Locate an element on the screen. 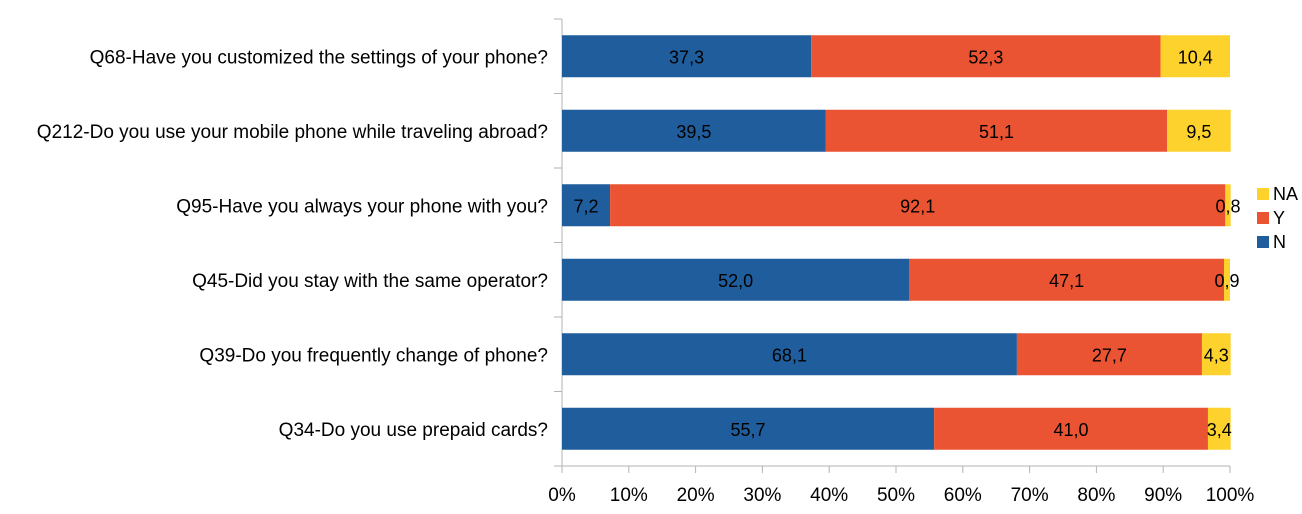 The height and width of the screenshot is (514, 1302). x-tick-label: 60% is located at coordinates (963, 495).